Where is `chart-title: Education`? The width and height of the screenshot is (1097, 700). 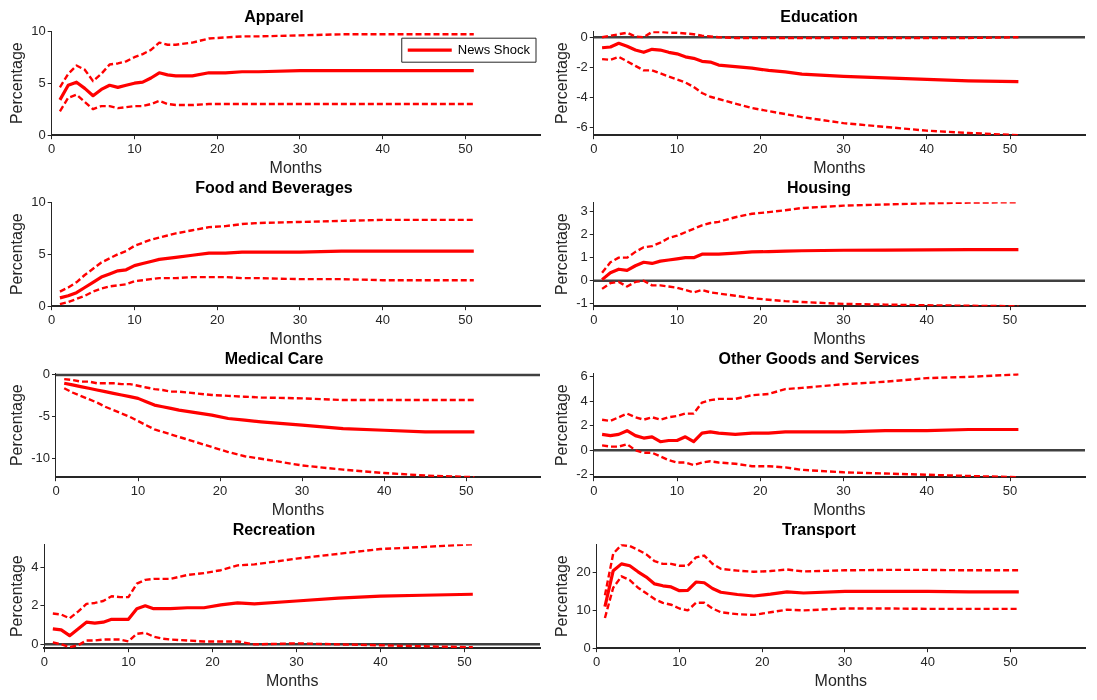
chart-title: Education is located at coordinates (819, 17).